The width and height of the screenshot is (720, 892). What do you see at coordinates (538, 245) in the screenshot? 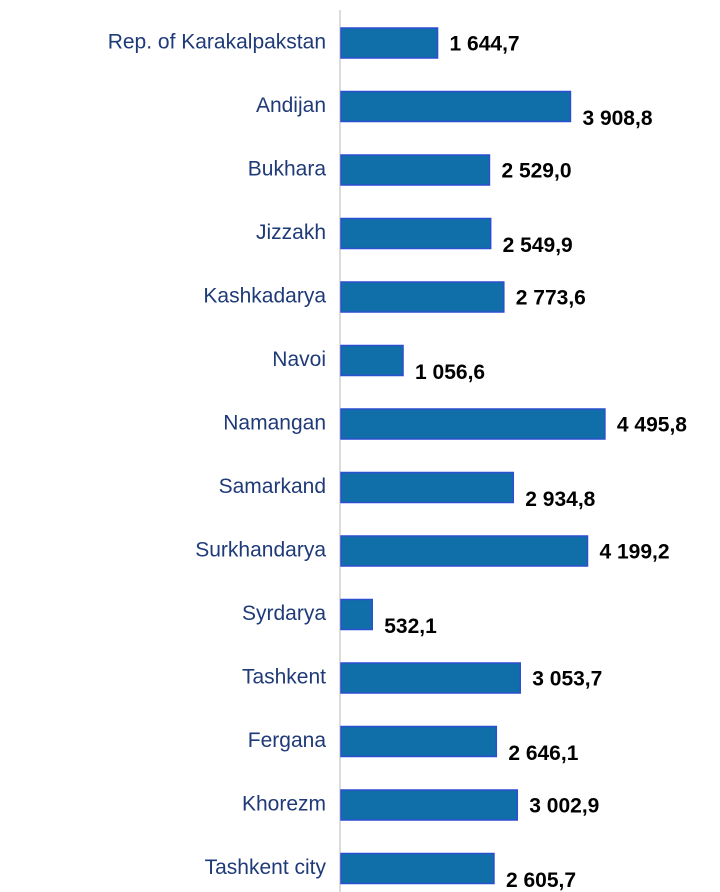
I see `value-label: 2 549,9` at bounding box center [538, 245].